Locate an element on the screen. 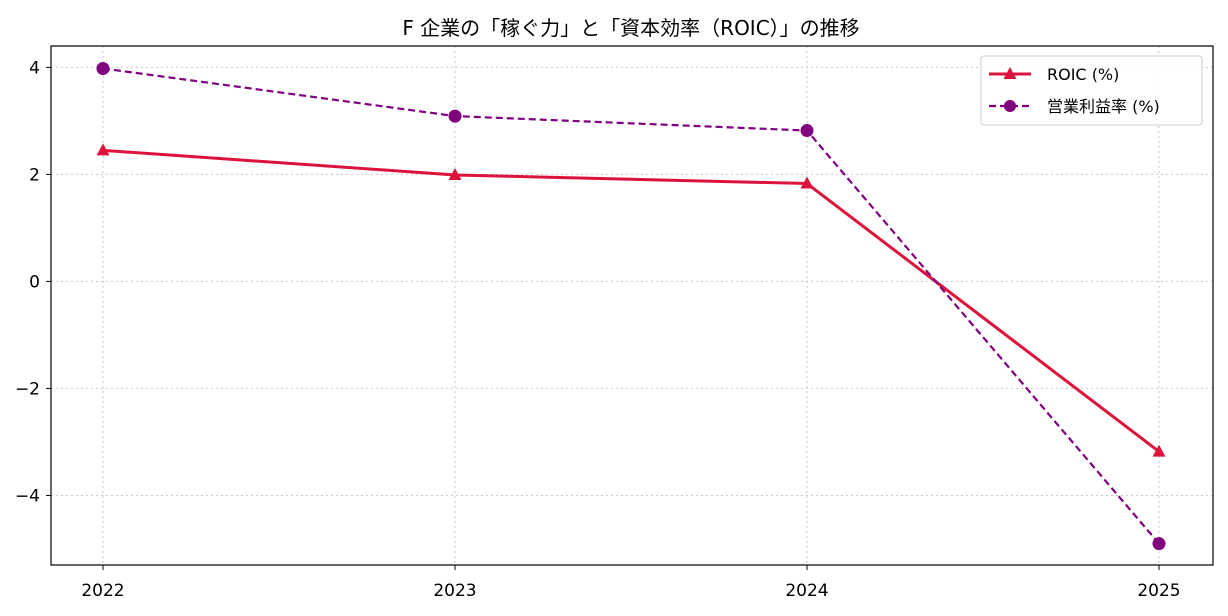 The height and width of the screenshot is (616, 1228). x-axis: 2022 2023 2024 2025 is located at coordinates (631, 583).